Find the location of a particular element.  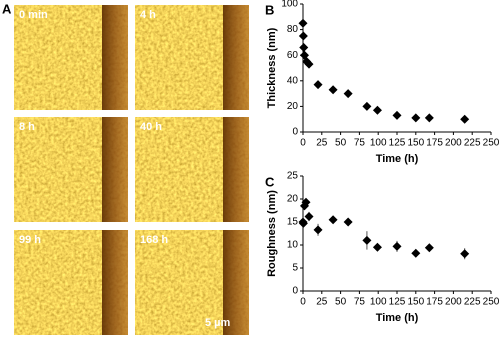

image-label: 99 h is located at coordinates (30, 240).